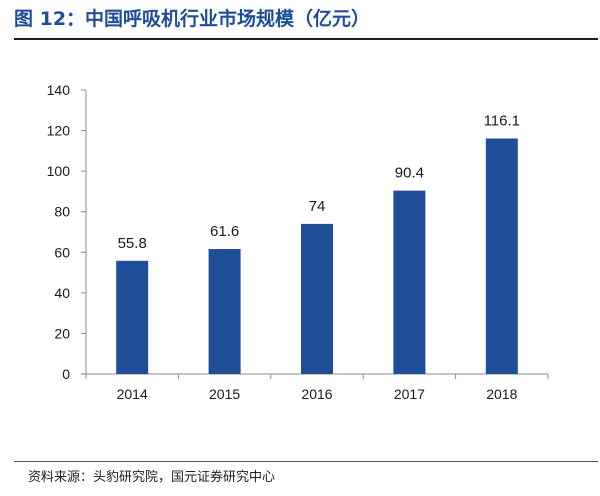 This screenshot has width=600, height=496. Describe the element at coordinates (317, 298) in the screenshot. I see `bar-2016` at that location.